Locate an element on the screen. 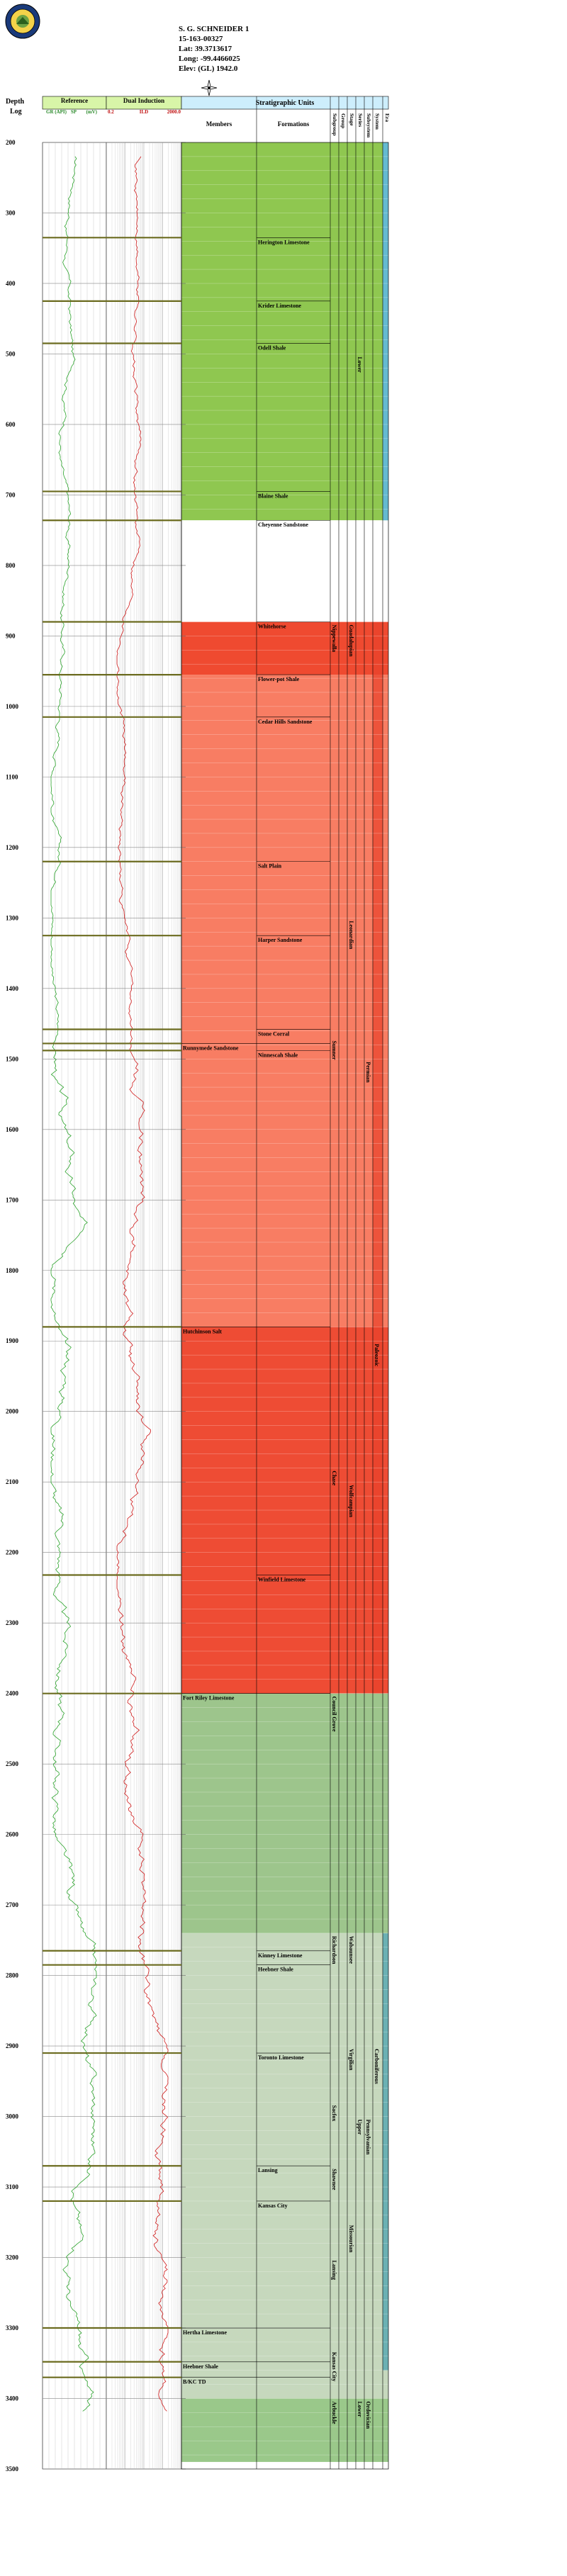 The height and width of the screenshot is (2576, 567). well-name: S. G. SCHNEIDER 1 is located at coordinates (214, 29).